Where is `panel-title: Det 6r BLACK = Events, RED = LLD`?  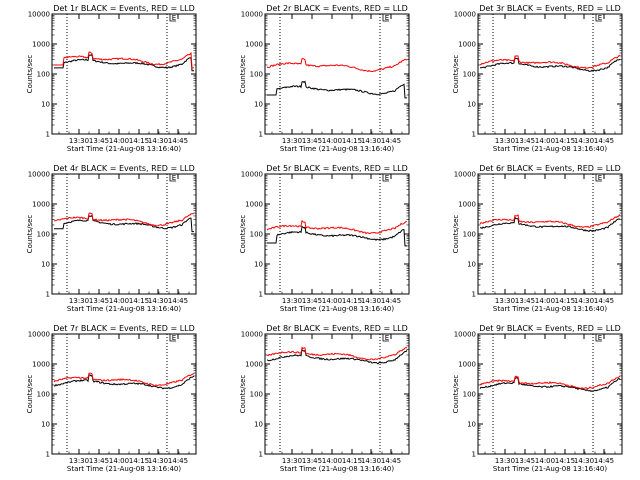 panel-title: Det 6r BLACK = Events, RED = LLD is located at coordinates (550, 168).